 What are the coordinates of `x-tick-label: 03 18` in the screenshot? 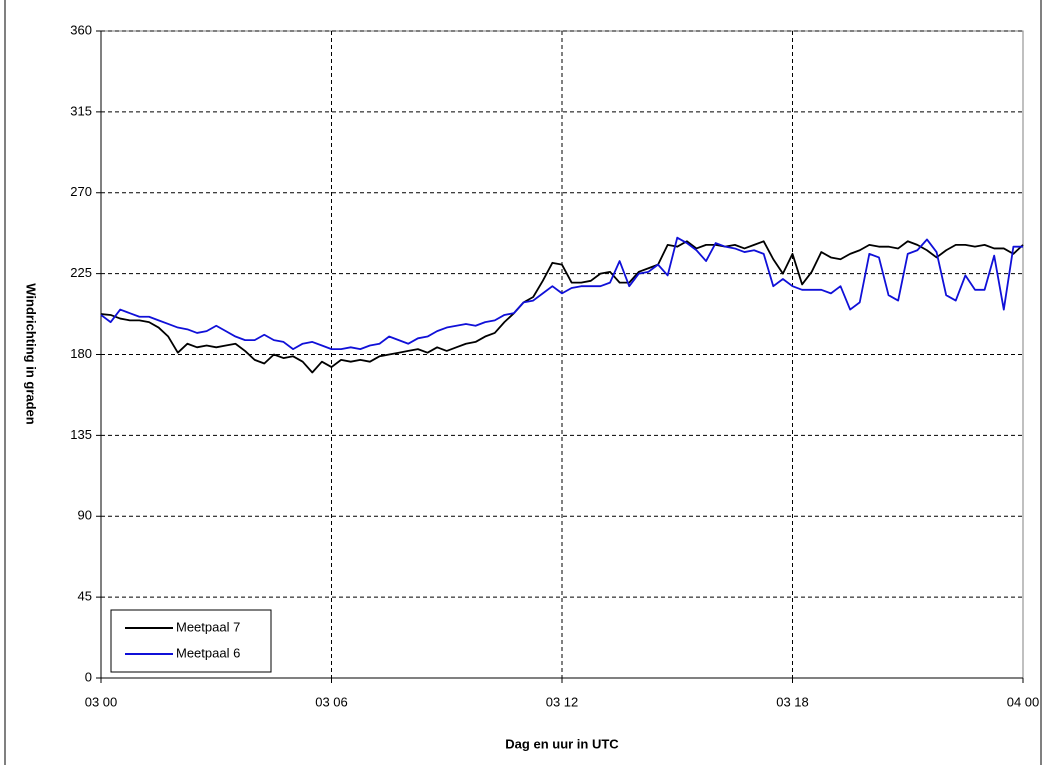 It's located at (792, 701).